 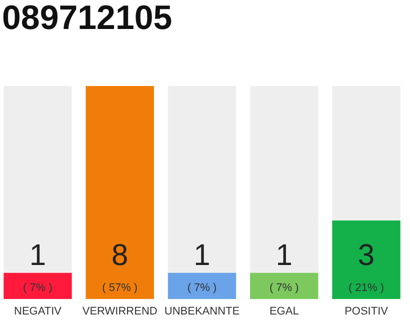 What do you see at coordinates (366, 312) in the screenshot?
I see `x-tick-label: POSITIV` at bounding box center [366, 312].